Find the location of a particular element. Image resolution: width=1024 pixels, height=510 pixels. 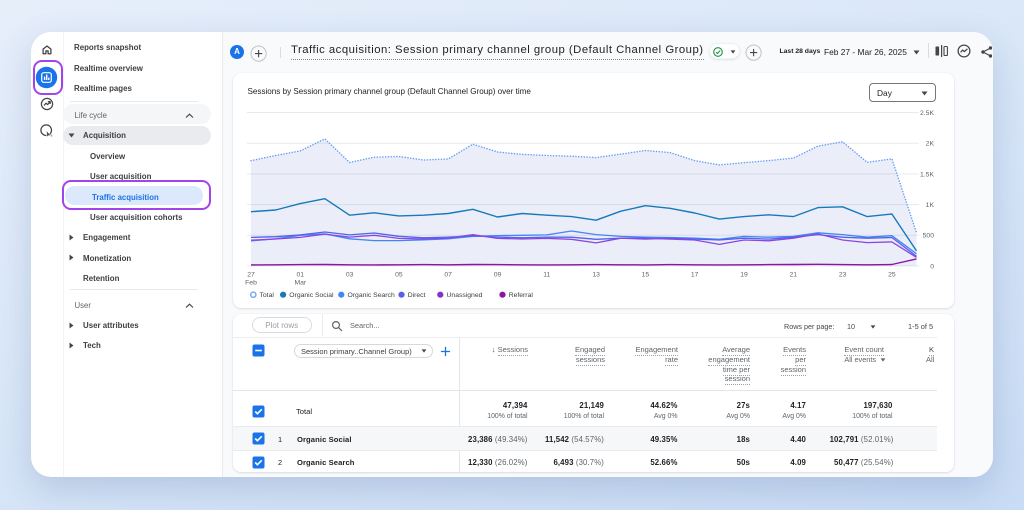

svg-text: Direct is located at coordinates (416, 295).